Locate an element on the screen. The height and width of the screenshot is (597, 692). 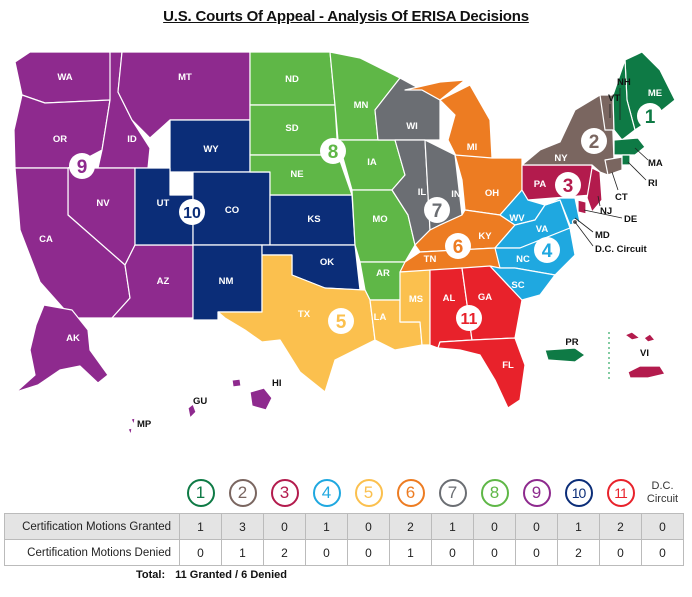
state-PR is located at coordinates (565, 355).